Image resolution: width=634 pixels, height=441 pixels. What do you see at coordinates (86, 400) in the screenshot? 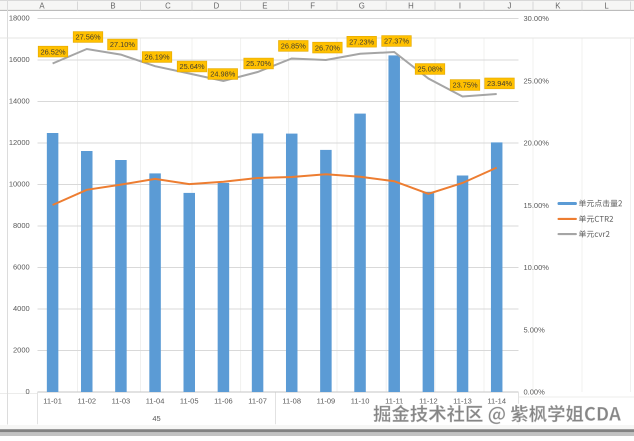
I see `svg-text: 11-02` at bounding box center [86, 400].